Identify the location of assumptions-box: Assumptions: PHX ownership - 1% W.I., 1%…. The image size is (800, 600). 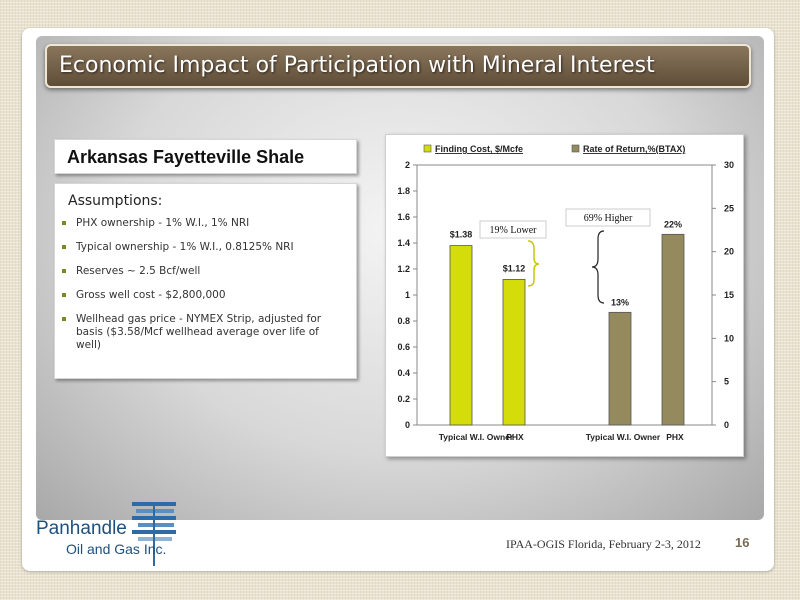
(205, 281).